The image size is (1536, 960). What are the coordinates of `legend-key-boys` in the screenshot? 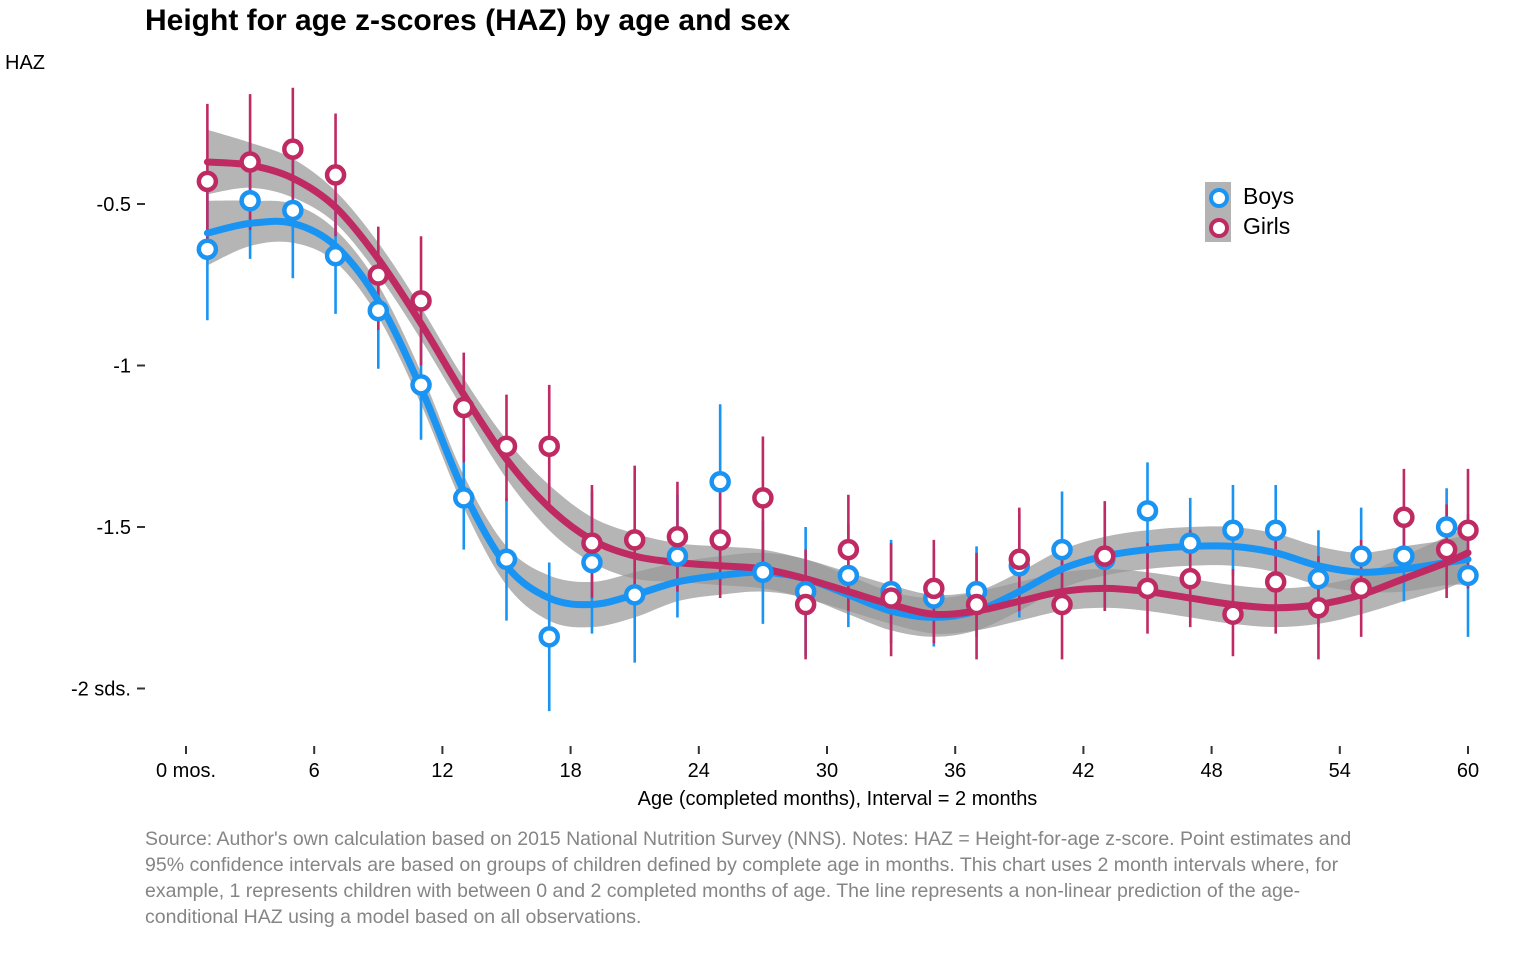 It's located at (1218, 197).